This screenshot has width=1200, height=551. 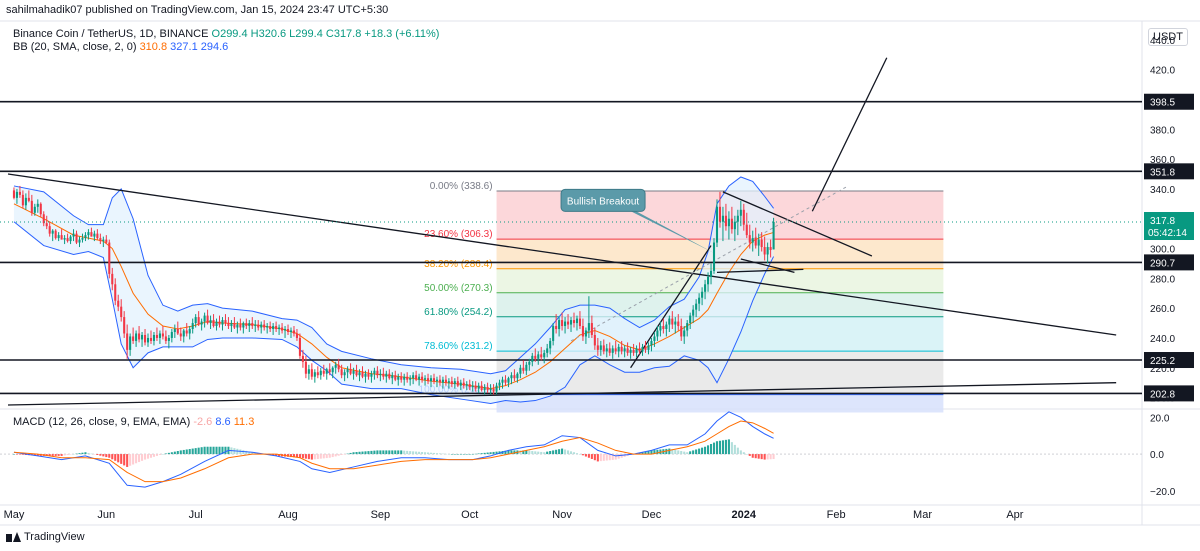 I want to click on level-axis-label: 351.8, so click(x=1162, y=172).